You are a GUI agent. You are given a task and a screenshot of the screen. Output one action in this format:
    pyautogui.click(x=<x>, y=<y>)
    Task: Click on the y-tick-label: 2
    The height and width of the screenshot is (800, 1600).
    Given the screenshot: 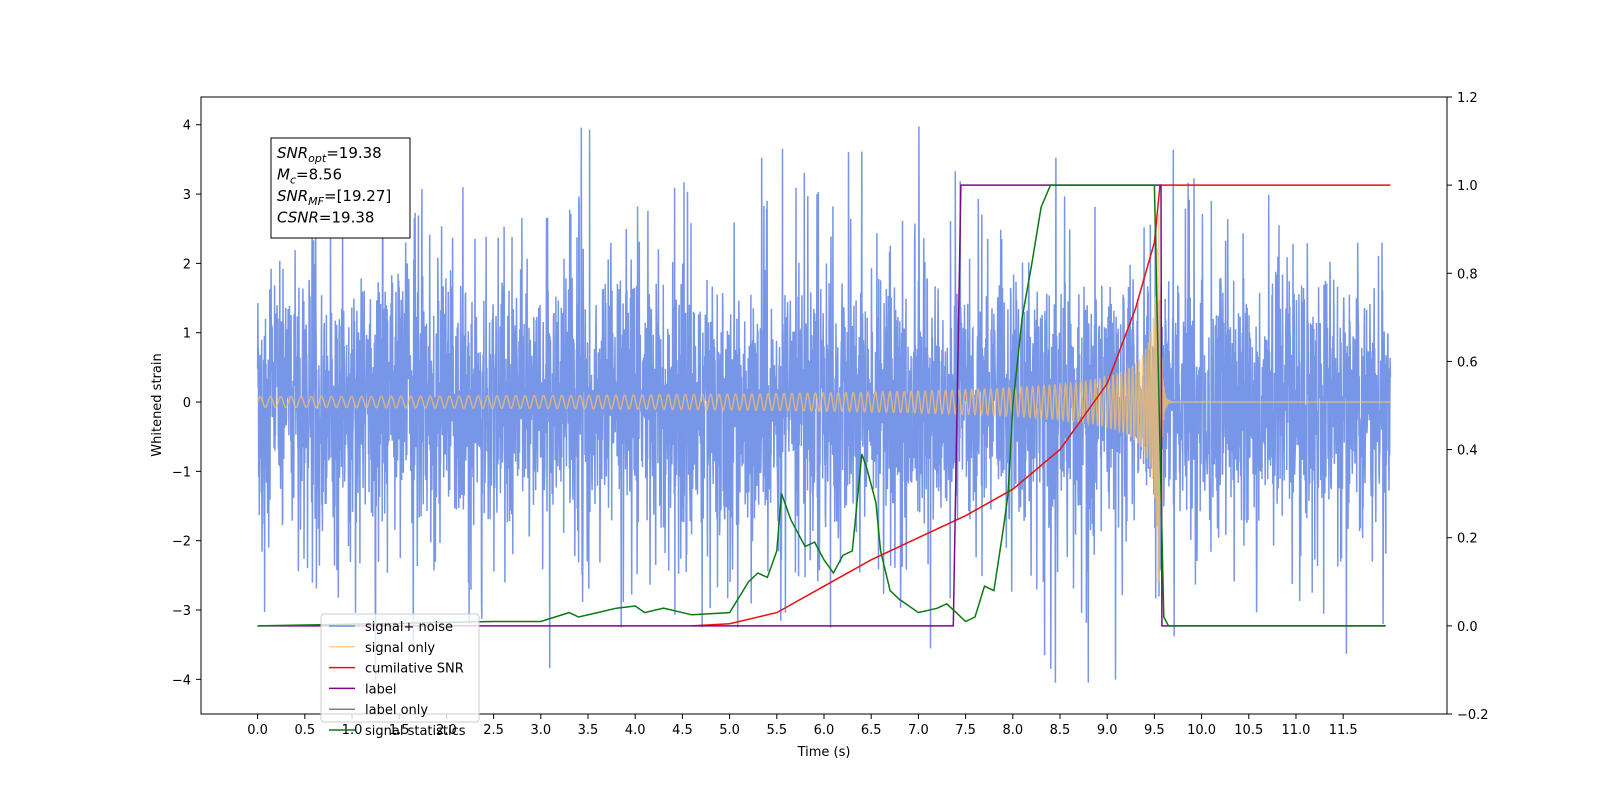 What is the action you would take?
    pyautogui.click(x=187, y=264)
    